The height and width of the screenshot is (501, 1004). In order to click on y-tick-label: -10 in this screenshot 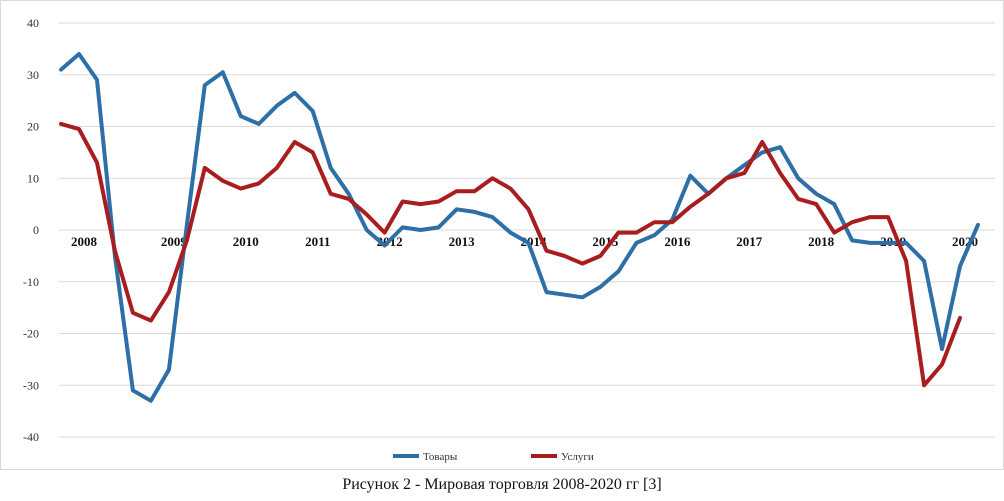, I will do `click(31, 282)`.